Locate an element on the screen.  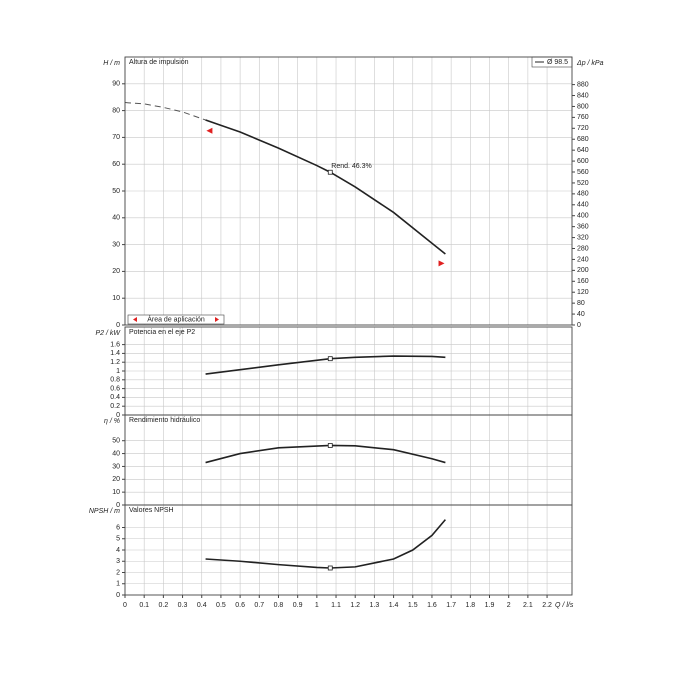
y2-tick-label: 240 is located at coordinates (583, 259).